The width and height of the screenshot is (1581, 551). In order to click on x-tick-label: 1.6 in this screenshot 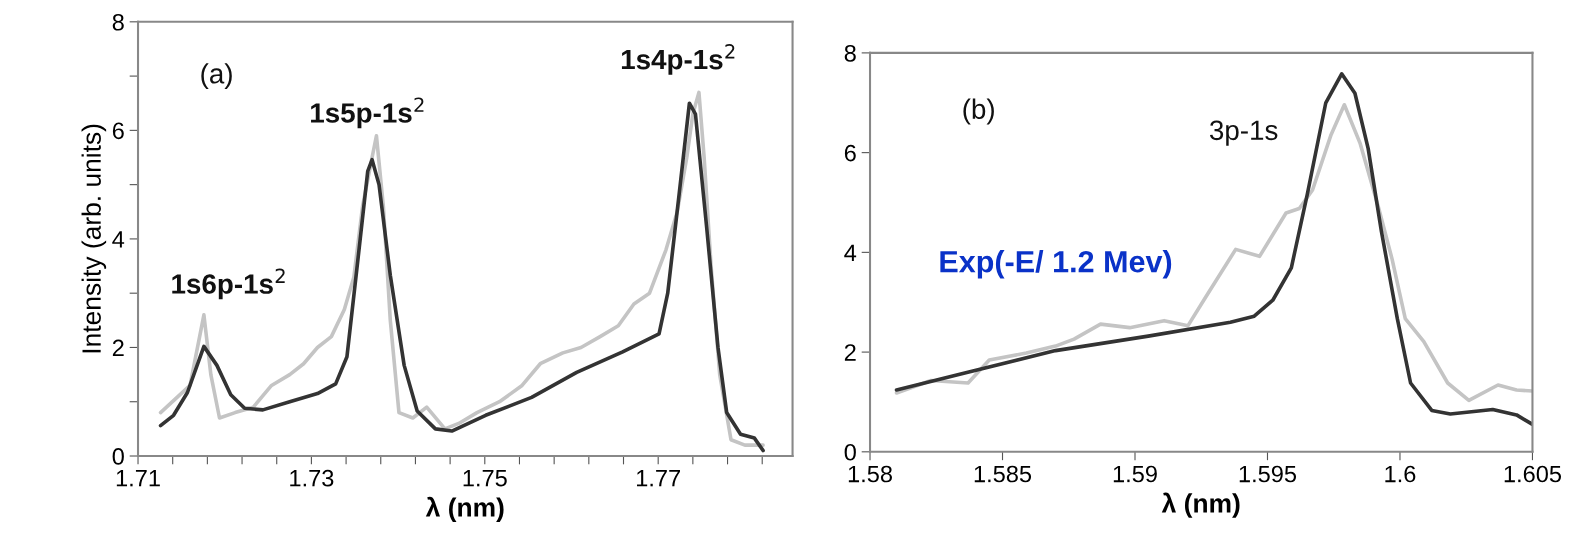, I will do `click(1400, 474)`.